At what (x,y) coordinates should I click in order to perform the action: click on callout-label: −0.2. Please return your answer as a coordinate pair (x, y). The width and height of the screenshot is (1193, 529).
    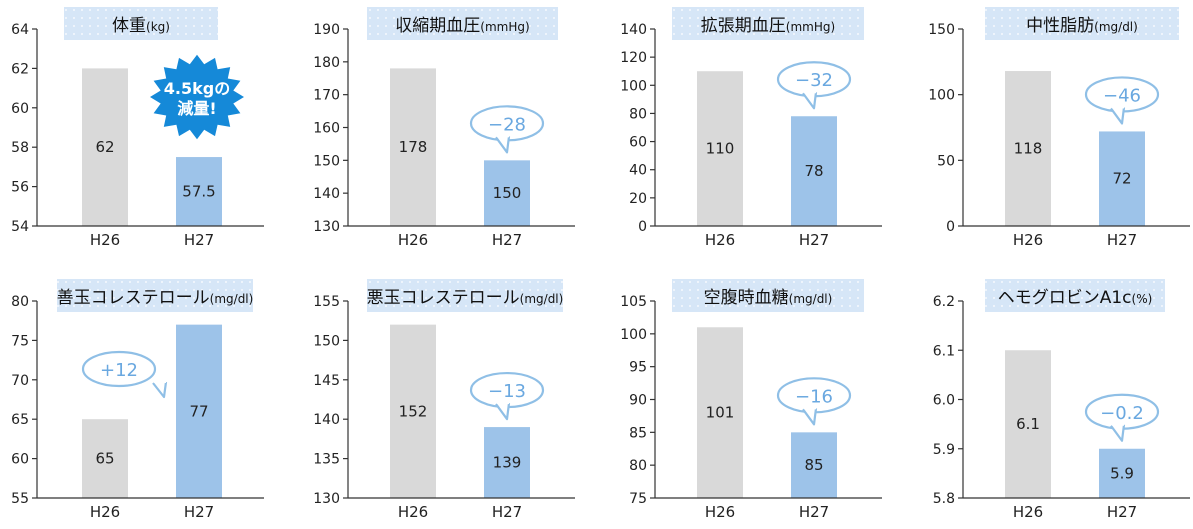
    Looking at the image, I should click on (1122, 413).